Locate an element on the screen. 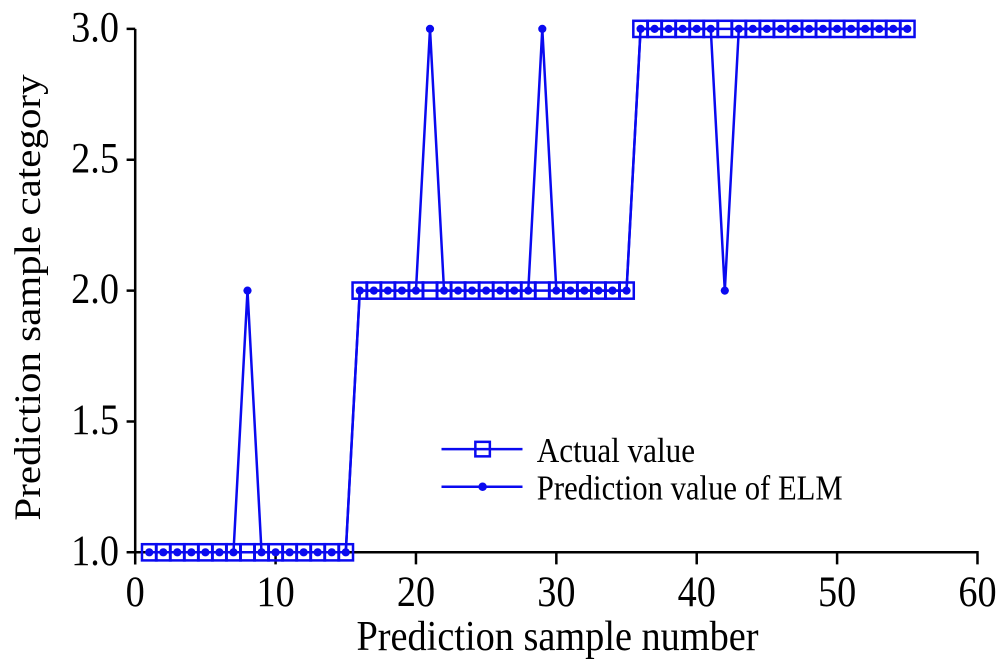 The height and width of the screenshot is (662, 1000). svg-text: 2.0 is located at coordinates (95, 289).